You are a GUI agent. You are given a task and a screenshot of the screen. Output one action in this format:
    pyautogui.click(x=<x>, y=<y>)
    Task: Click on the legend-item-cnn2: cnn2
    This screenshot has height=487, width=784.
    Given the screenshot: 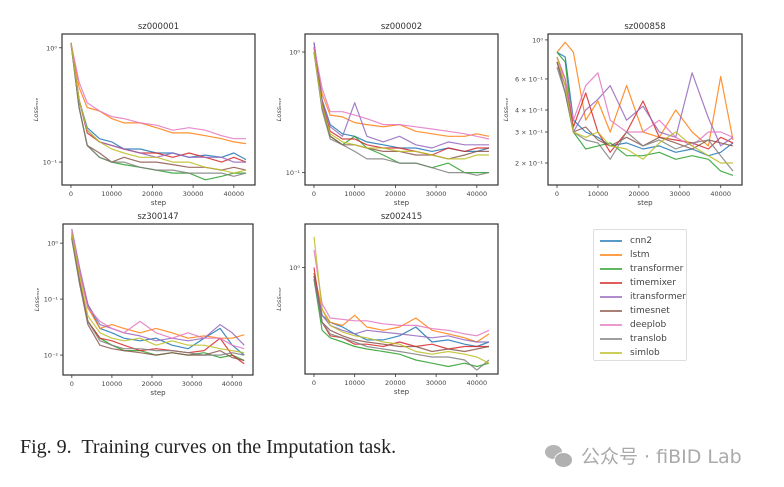 What is the action you would take?
    pyautogui.click(x=643, y=241)
    